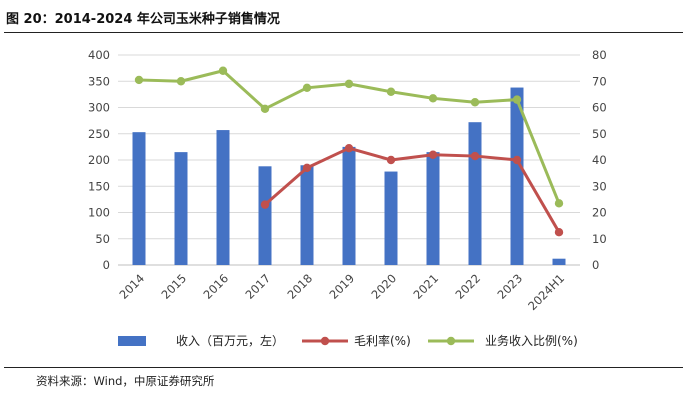  I want to click on right-tick-label: 0, so click(595, 265).